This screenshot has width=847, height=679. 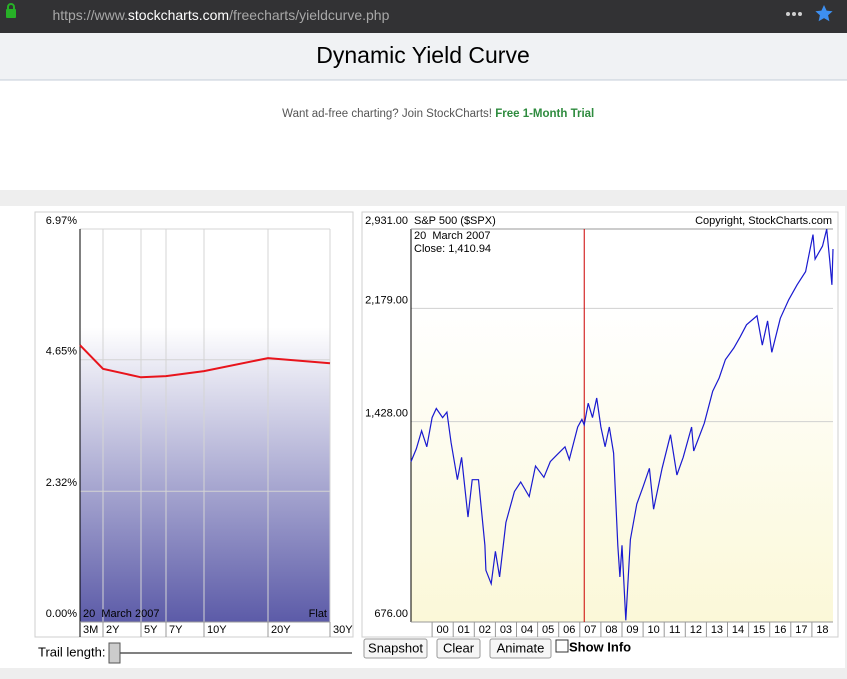 What do you see at coordinates (794, 14) in the screenshot?
I see `menu-dots` at bounding box center [794, 14].